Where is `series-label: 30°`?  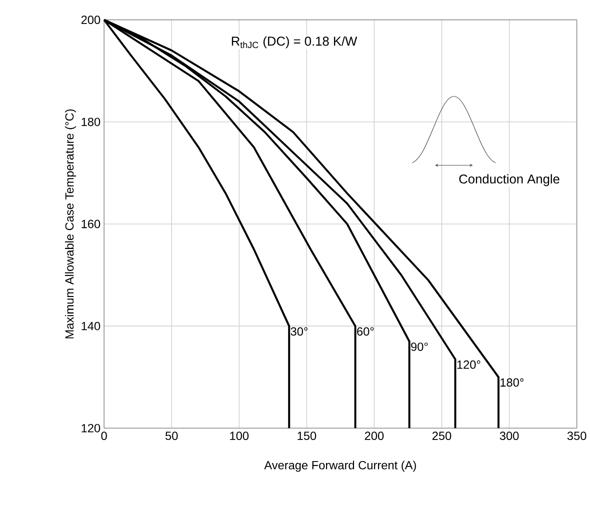 series-label: 30° is located at coordinates (299, 331).